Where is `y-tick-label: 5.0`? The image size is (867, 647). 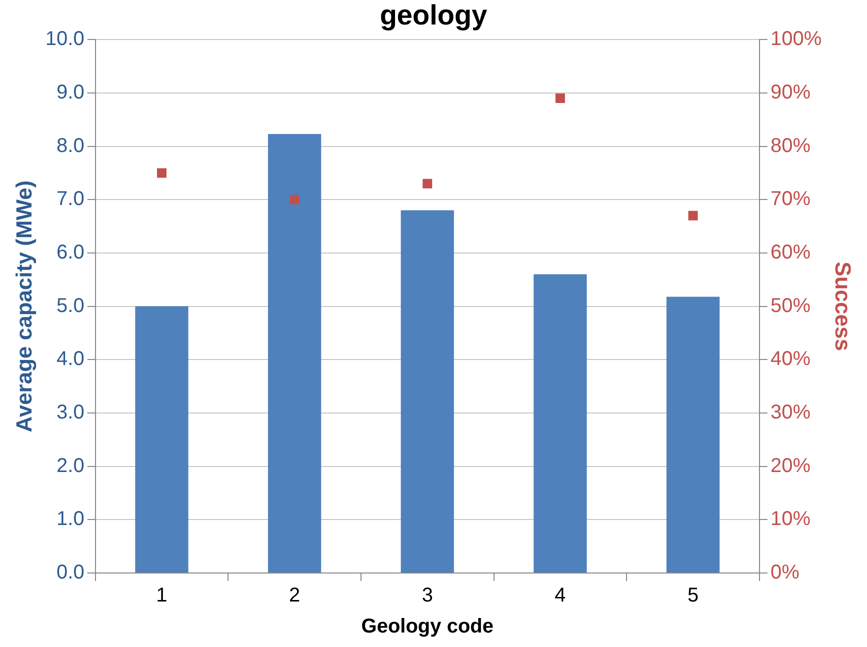 y-tick-label: 5.0 is located at coordinates (70, 305).